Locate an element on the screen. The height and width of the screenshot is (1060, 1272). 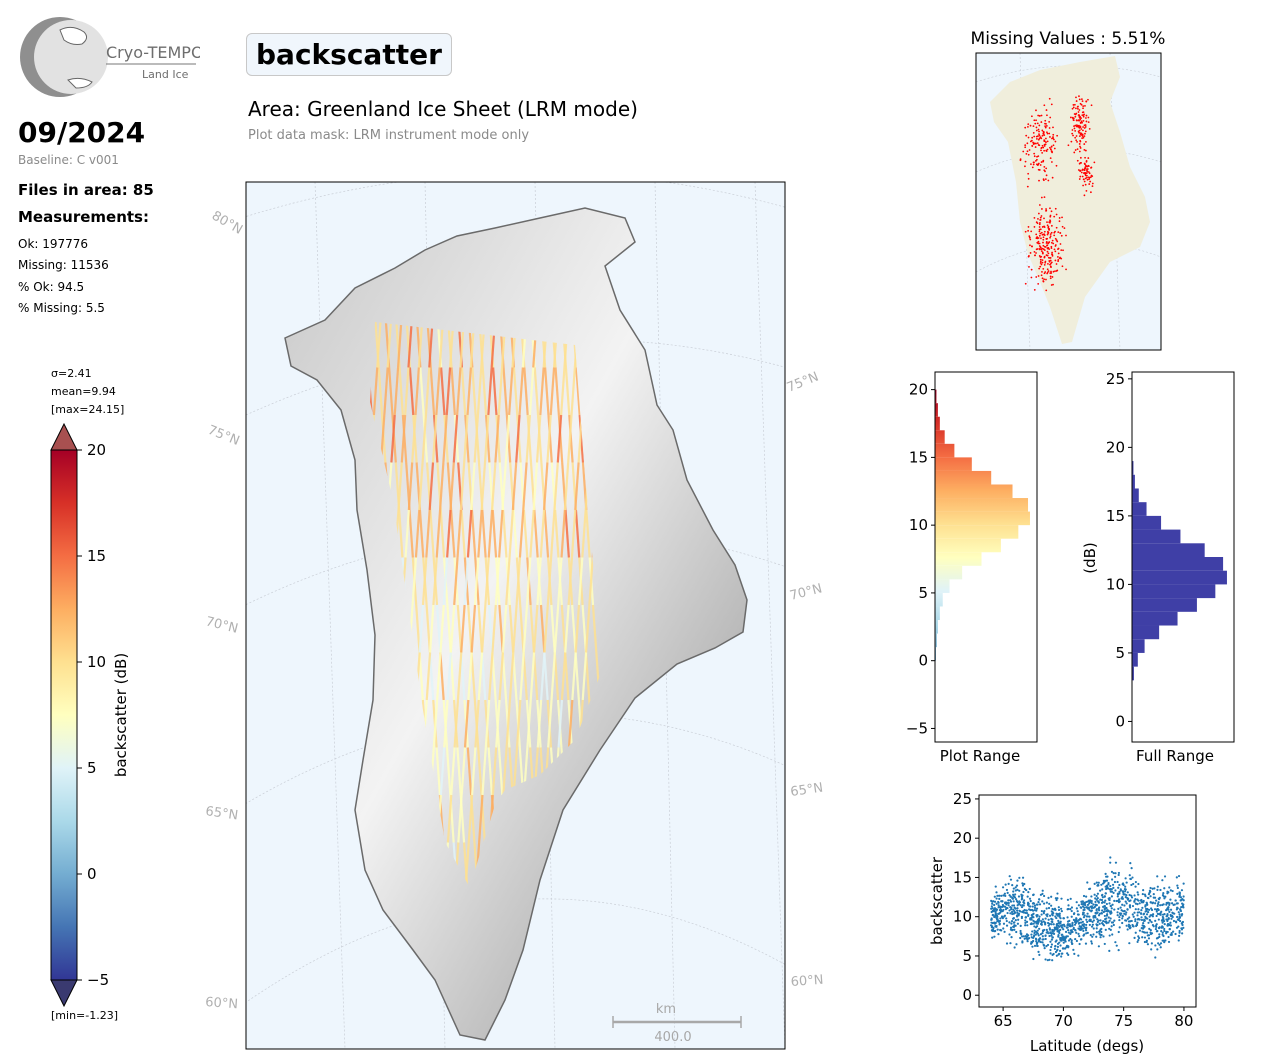
cb-extend-min is located at coordinates (64, 993).